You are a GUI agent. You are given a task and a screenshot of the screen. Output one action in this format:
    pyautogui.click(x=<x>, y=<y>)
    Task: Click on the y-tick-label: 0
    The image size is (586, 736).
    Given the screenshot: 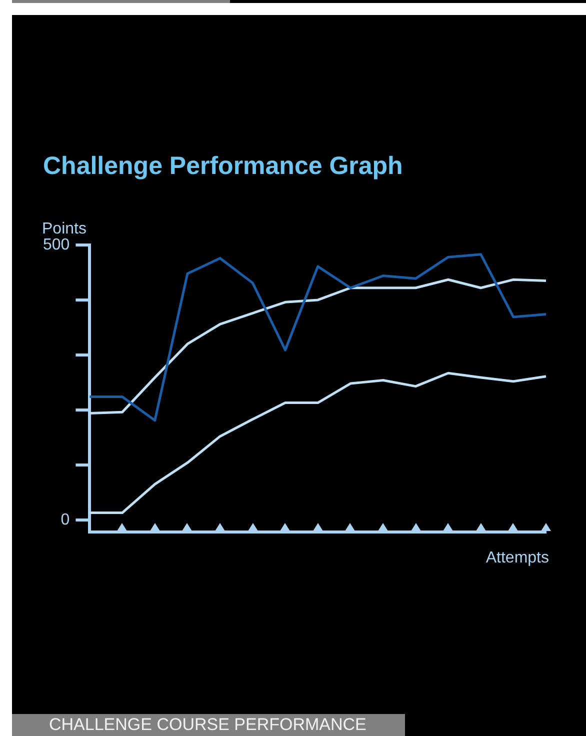 What is the action you would take?
    pyautogui.click(x=65, y=519)
    